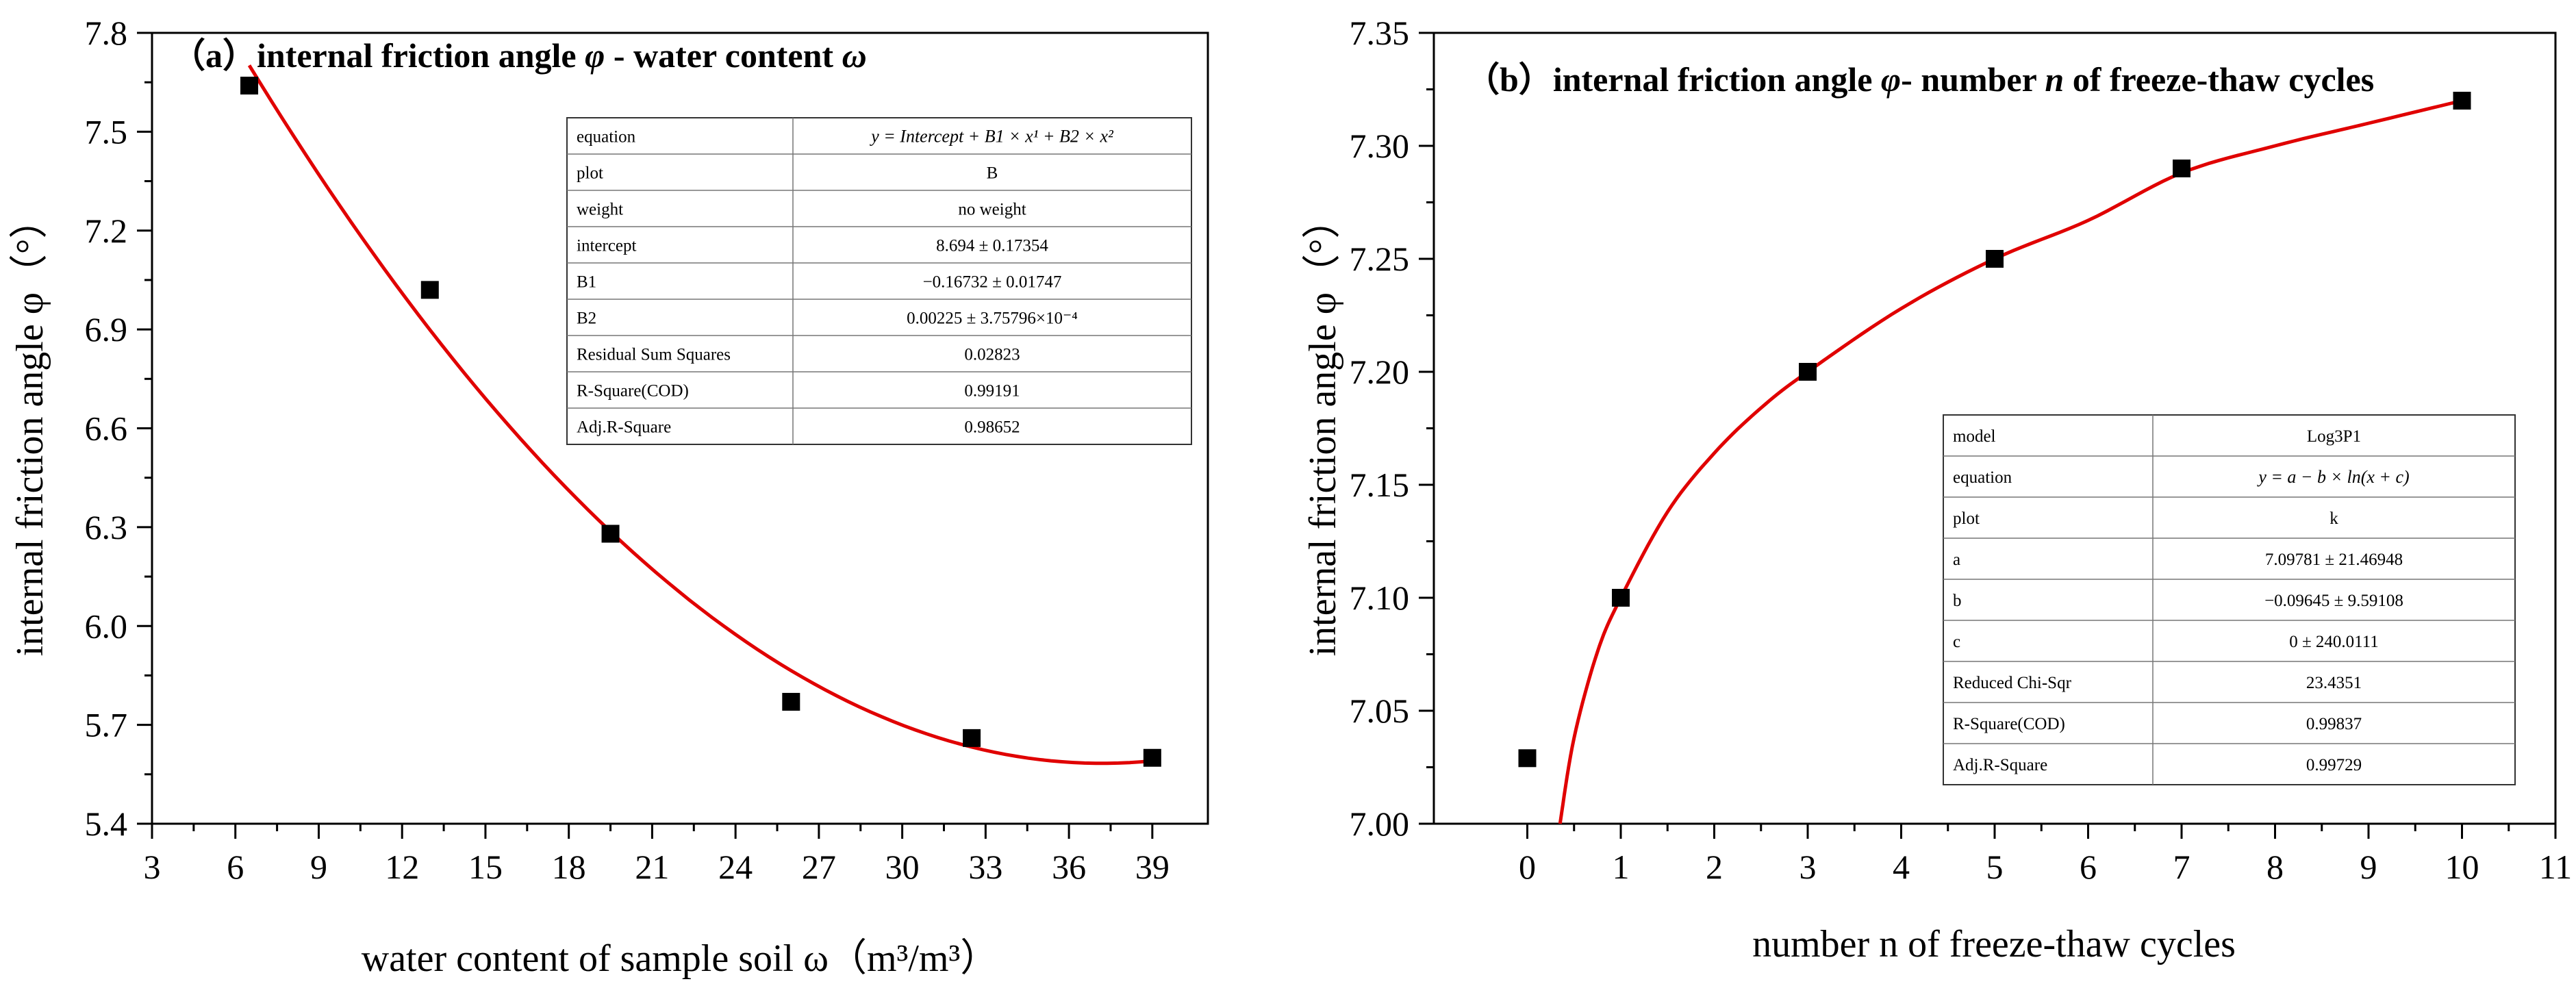 The height and width of the screenshot is (986, 2576). What do you see at coordinates (1715, 867) in the screenshot?
I see `x-tick-label: 2` at bounding box center [1715, 867].